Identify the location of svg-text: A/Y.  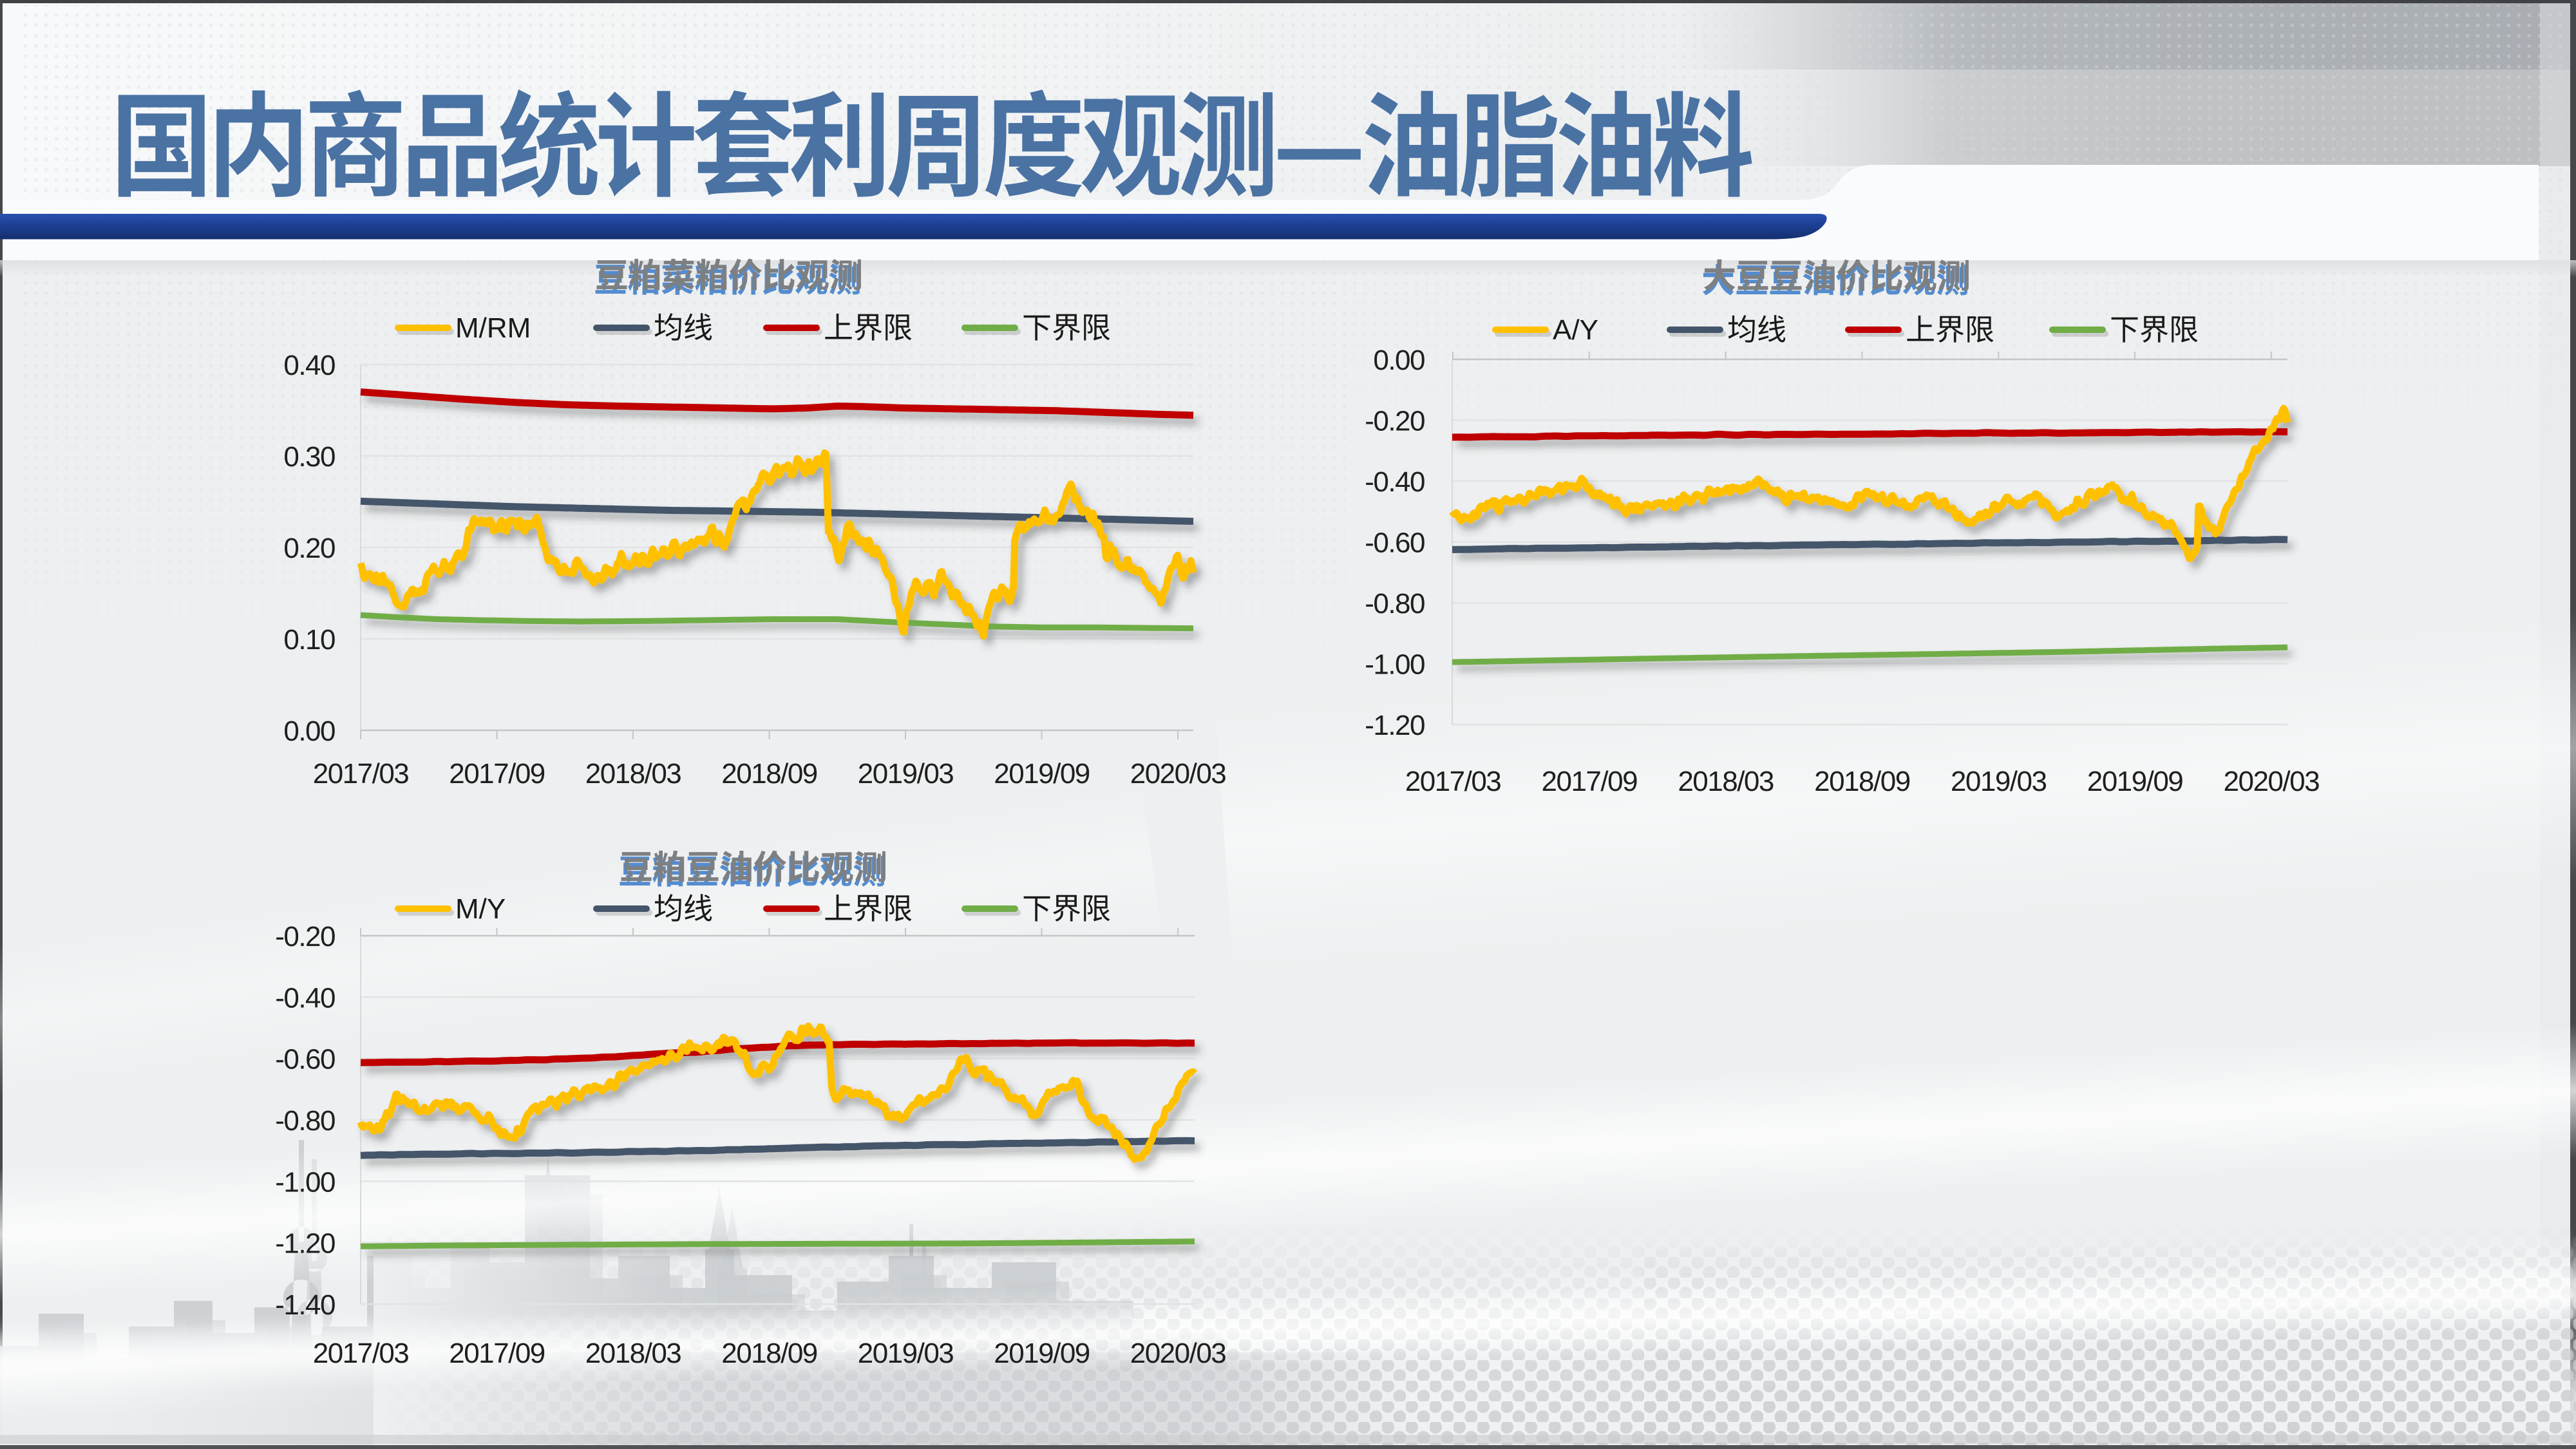
(1576, 330).